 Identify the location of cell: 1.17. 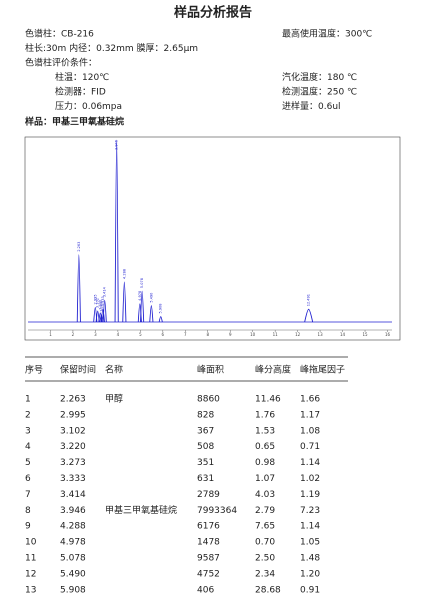
(310, 415).